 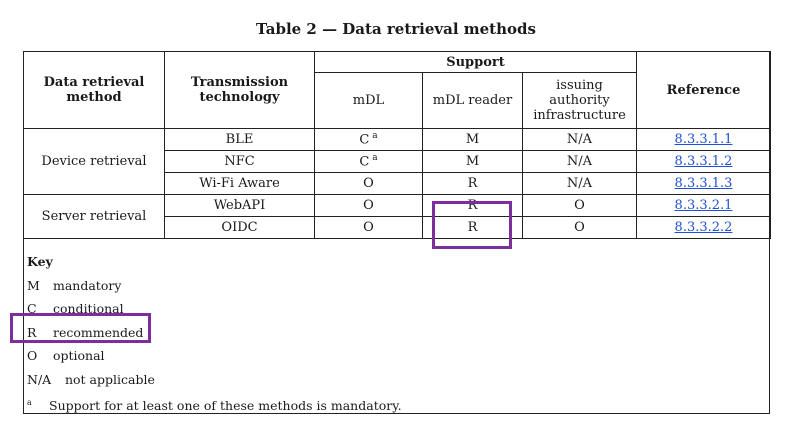 What do you see at coordinates (239, 90) in the screenshot?
I see `header-technology: Transmission technology` at bounding box center [239, 90].